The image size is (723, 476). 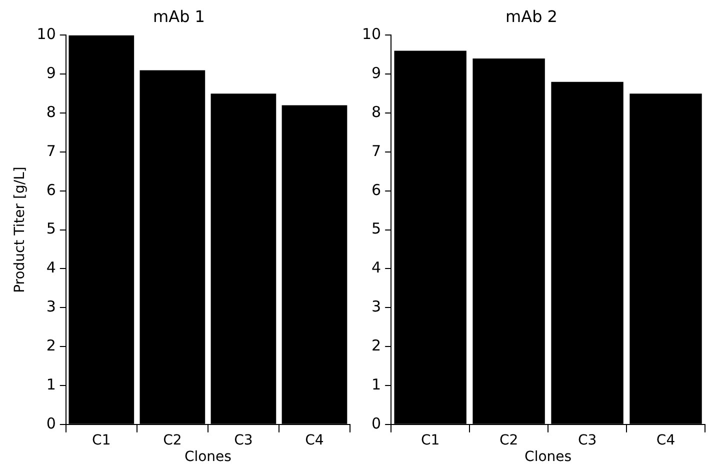 I want to click on chart-title: mAb 2, so click(x=532, y=16).